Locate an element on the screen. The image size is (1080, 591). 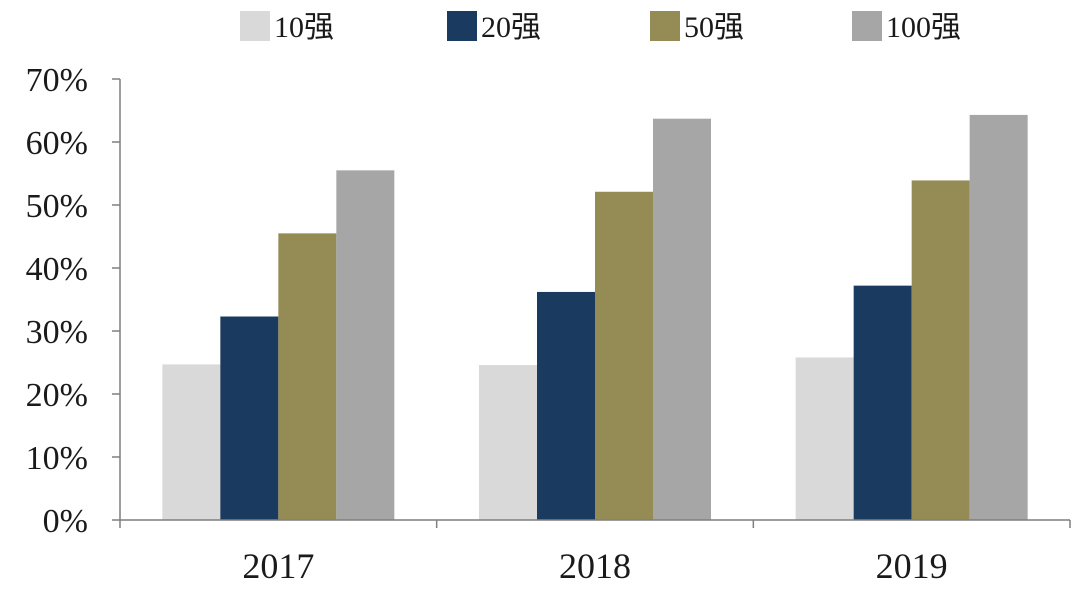
y-tick-label: 70% is located at coordinates (57, 80).